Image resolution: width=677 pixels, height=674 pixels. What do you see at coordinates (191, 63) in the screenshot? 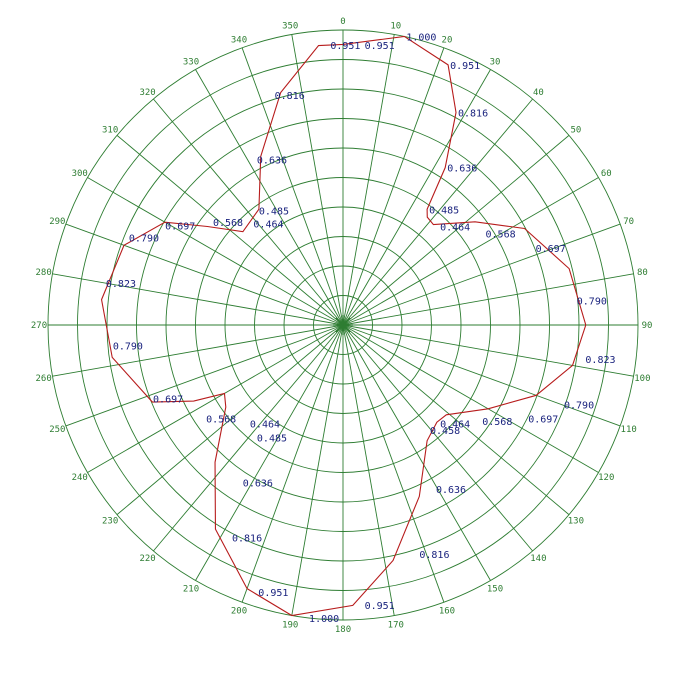
I see `angle-tick-label: 330` at bounding box center [191, 63].